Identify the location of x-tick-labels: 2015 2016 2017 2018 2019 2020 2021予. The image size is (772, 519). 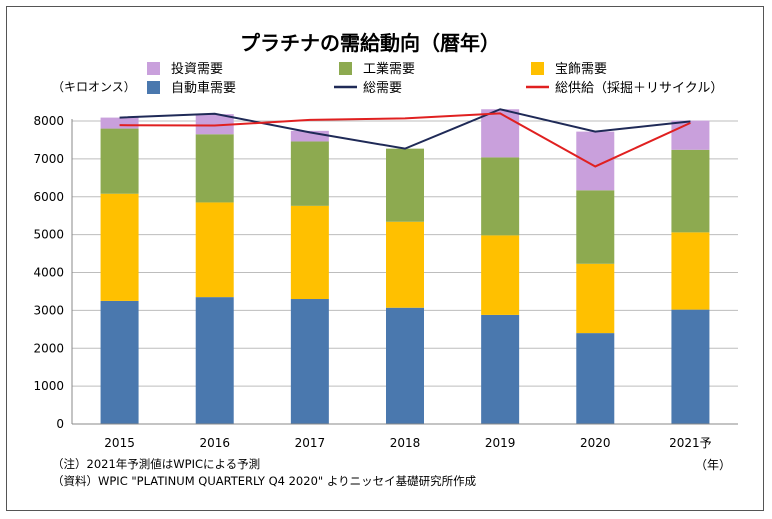
(407, 443).